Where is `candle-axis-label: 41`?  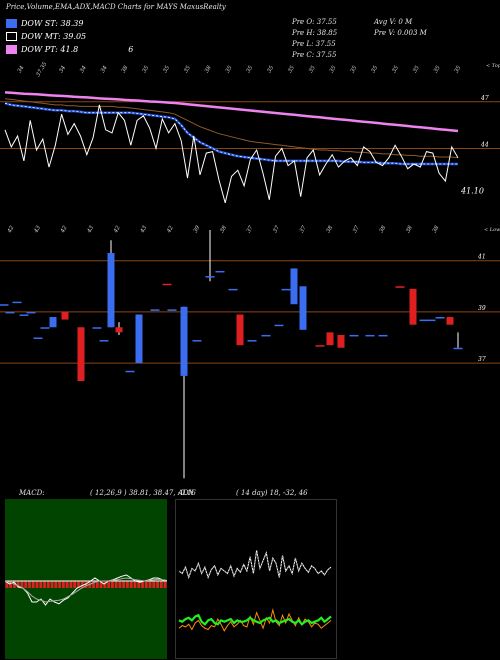 candle-axis-label: 41 is located at coordinates (481, 257).